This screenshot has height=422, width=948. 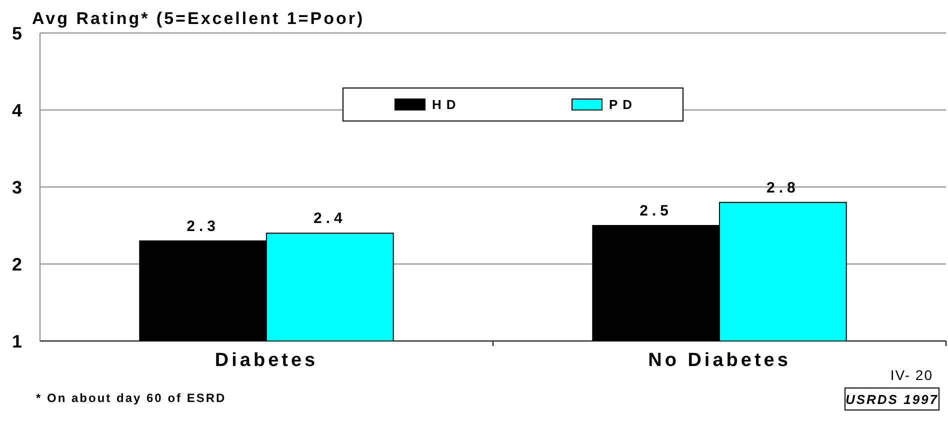 I want to click on data-label: 2.8, so click(x=783, y=187).